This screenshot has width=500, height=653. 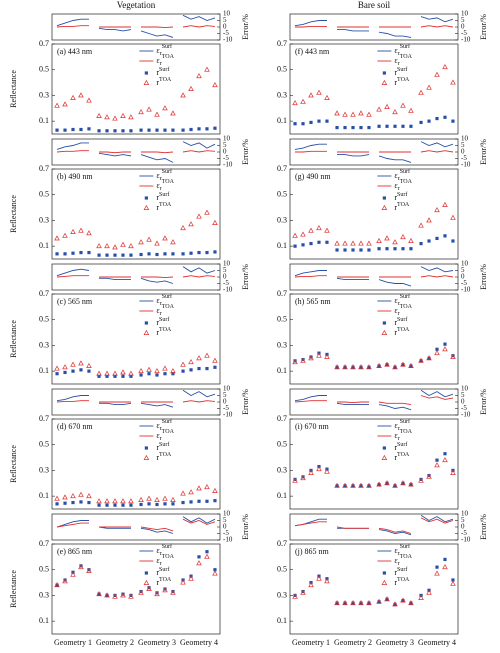 I want to click on column-title: Bare soil, so click(x=374, y=5).